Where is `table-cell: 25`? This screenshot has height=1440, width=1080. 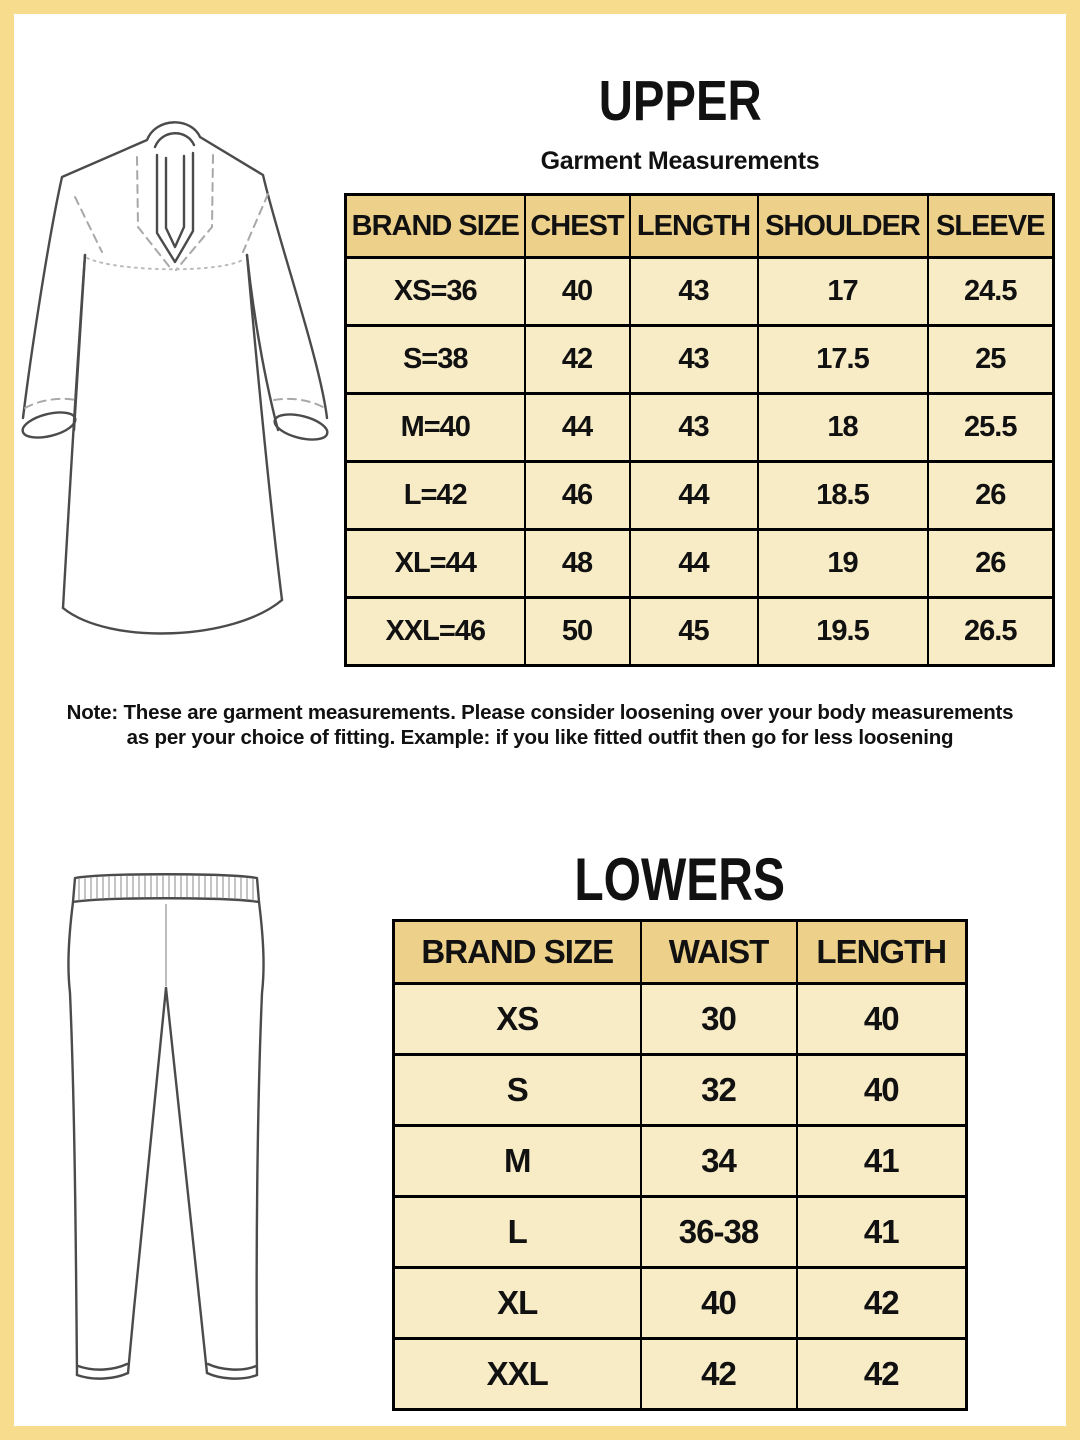 table-cell: 25 is located at coordinates (990, 359).